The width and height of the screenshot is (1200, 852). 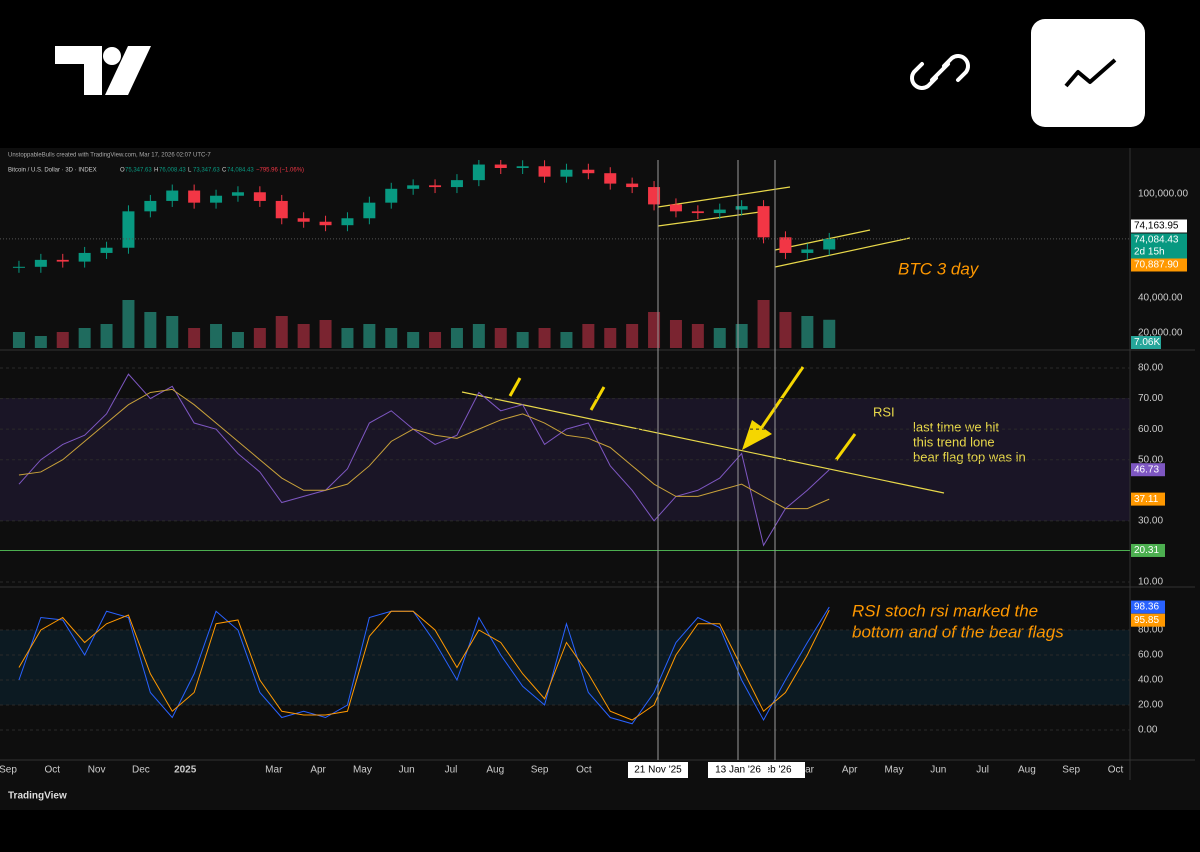 What do you see at coordinates (362, 770) in the screenshot?
I see `time-label: May` at bounding box center [362, 770].